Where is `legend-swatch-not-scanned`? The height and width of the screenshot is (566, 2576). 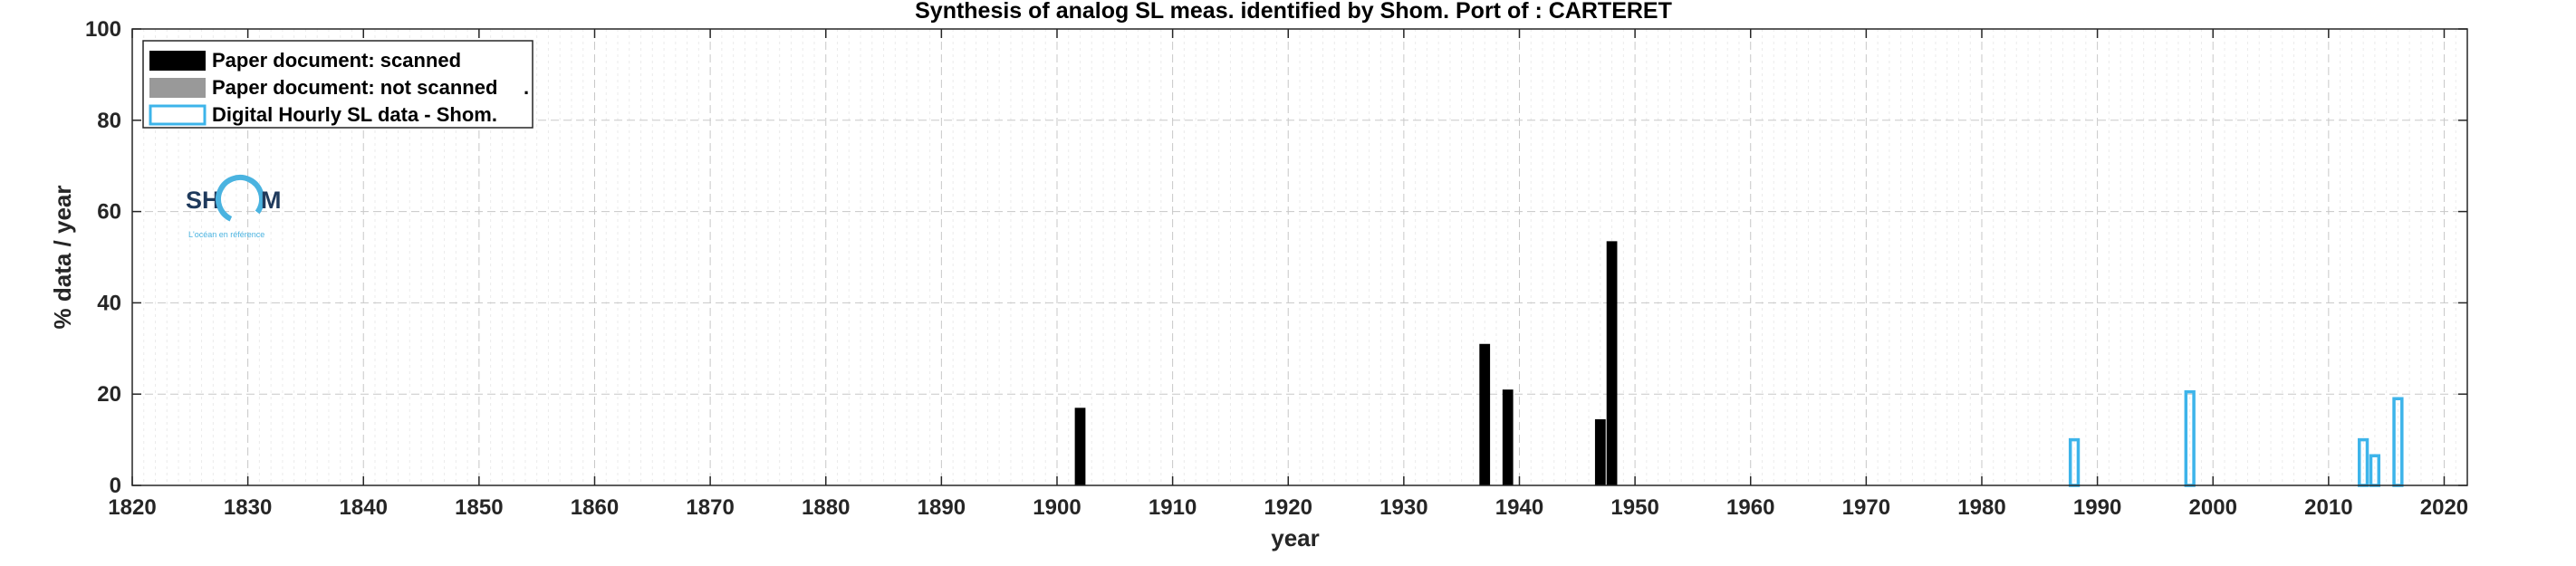 legend-swatch-not-scanned is located at coordinates (177, 88).